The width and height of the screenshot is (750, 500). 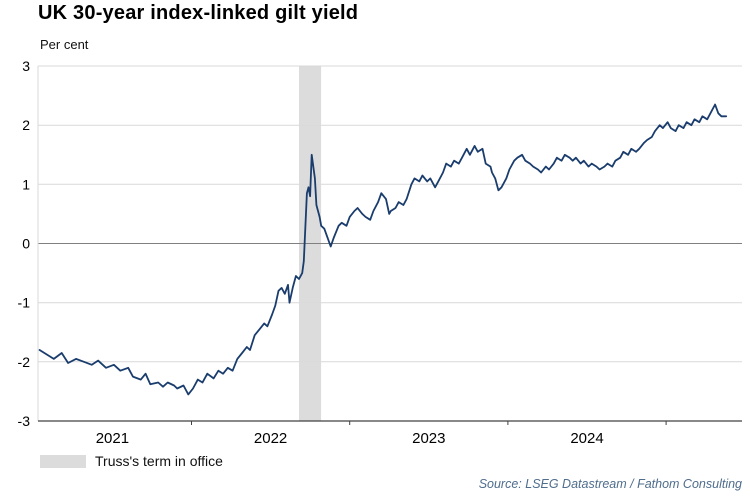 I want to click on x-tick-label: 2022, so click(x=270, y=438).